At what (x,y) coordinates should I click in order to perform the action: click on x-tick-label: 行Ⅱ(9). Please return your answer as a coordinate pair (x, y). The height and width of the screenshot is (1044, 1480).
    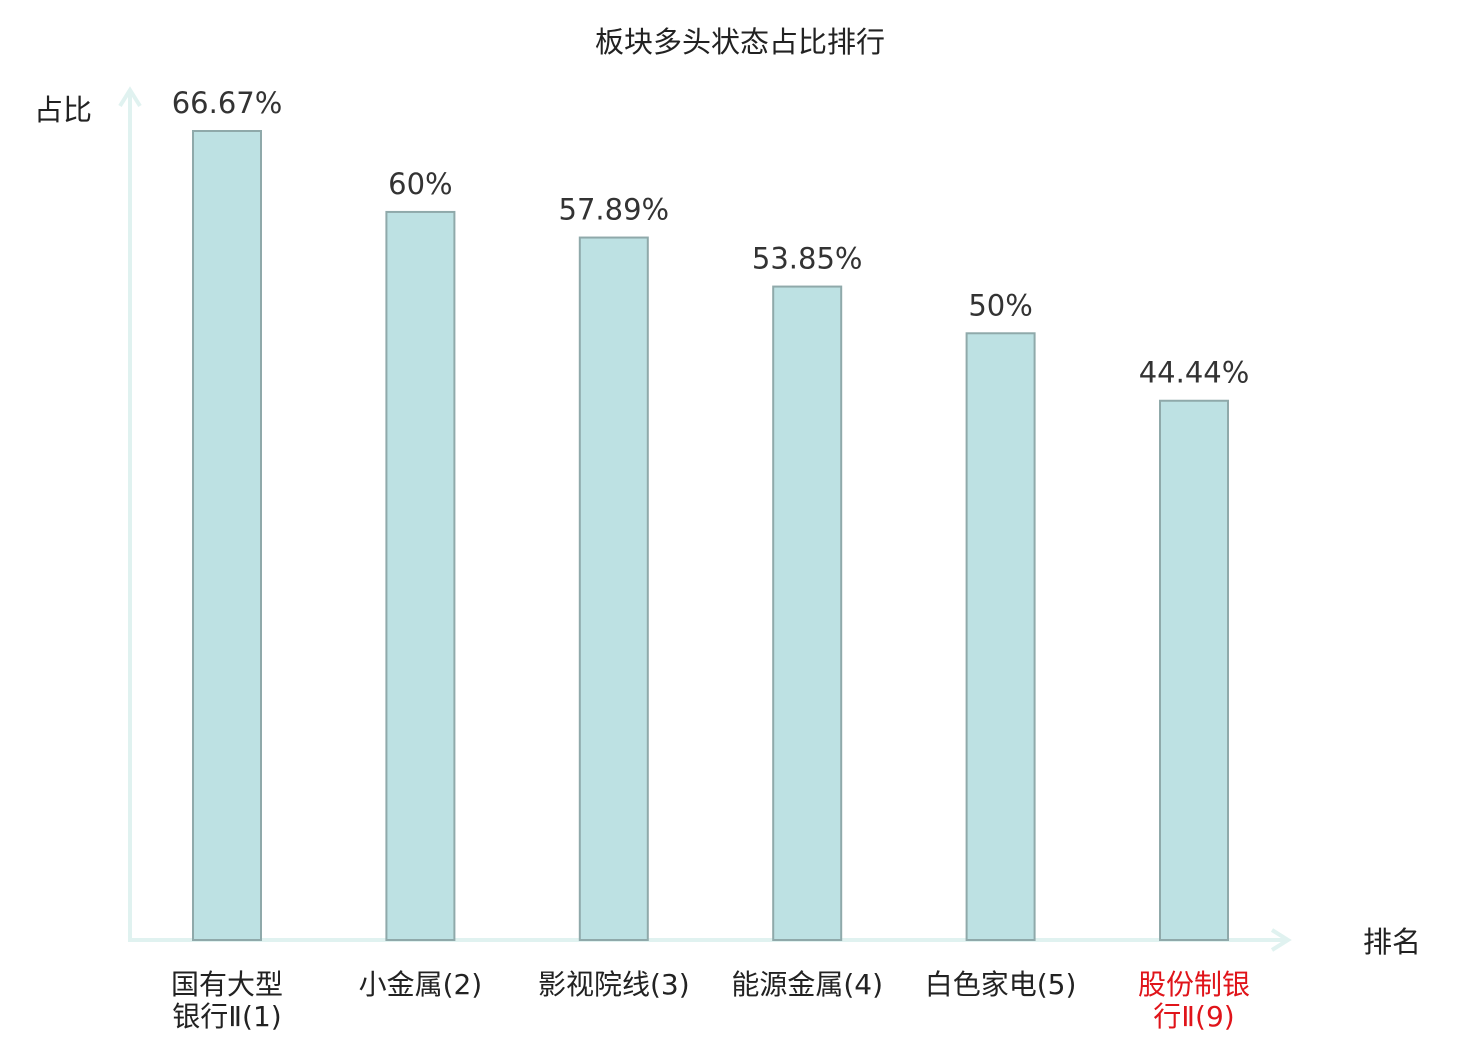
    Looking at the image, I should click on (1193, 1016).